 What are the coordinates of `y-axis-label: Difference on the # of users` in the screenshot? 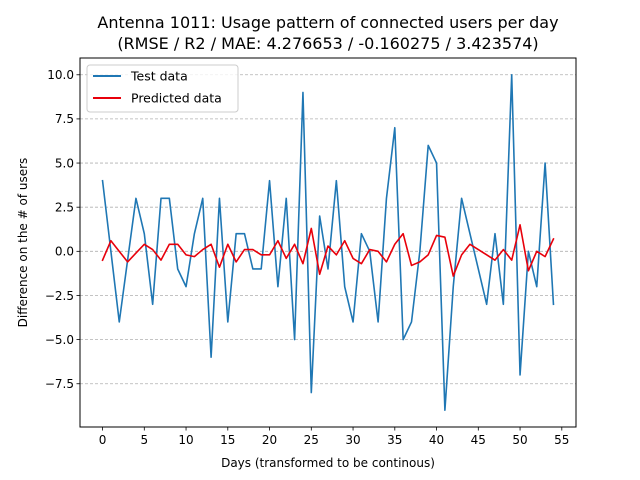 It's located at (23, 243).